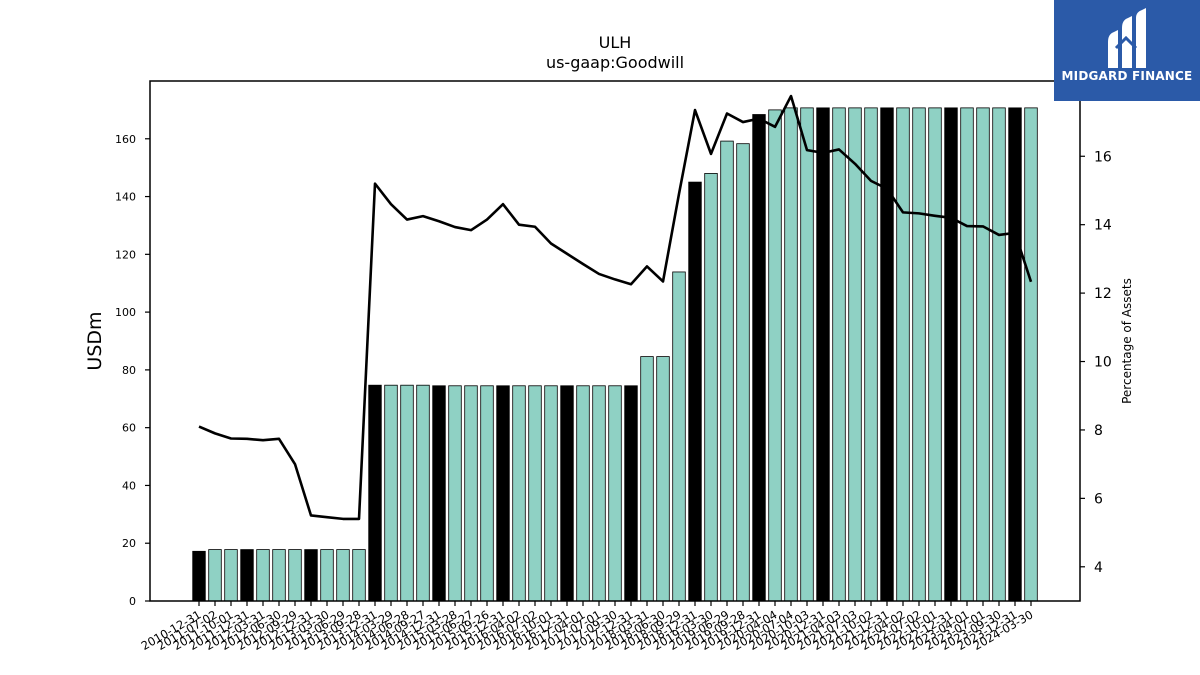 The image size is (1200, 675). I want to click on y2-axis-label: Percentage of Assets, so click(1127, 341).